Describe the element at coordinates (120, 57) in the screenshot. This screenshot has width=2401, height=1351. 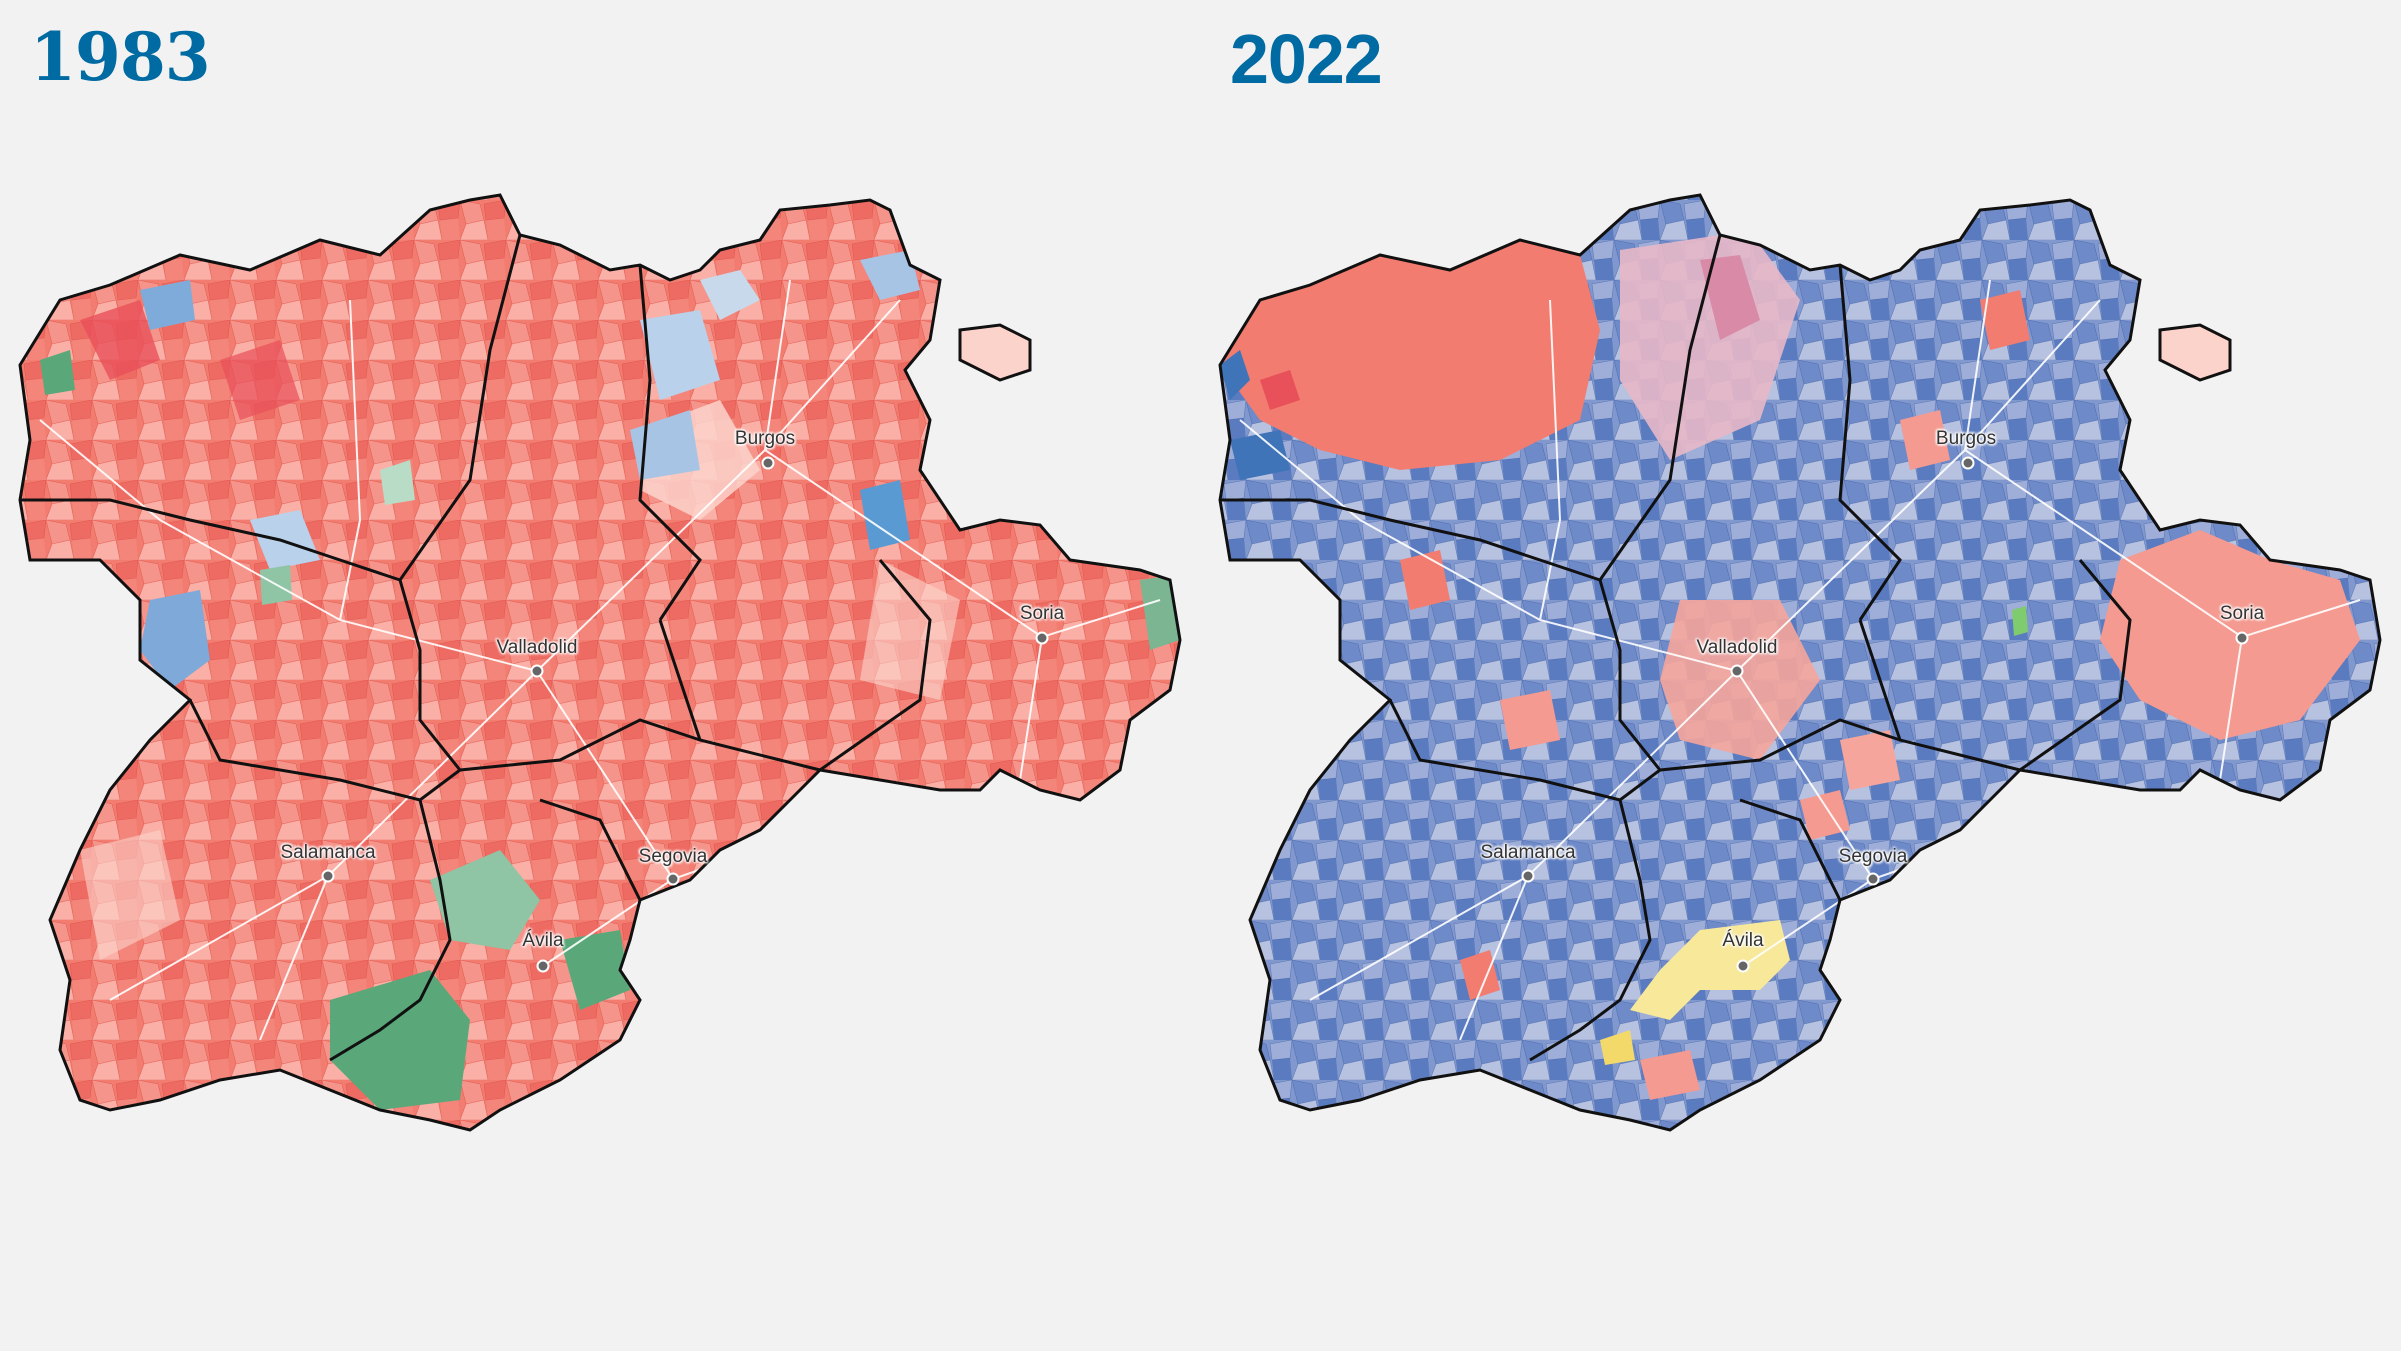
I see `year-title-1983: 1983` at that location.